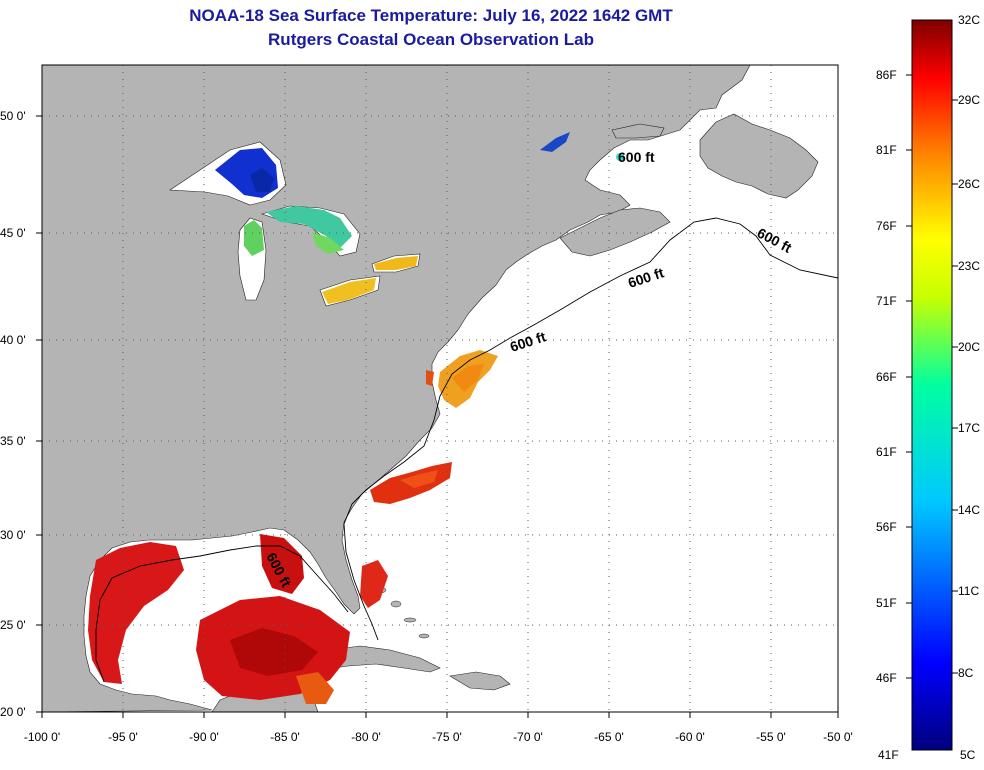 The height and width of the screenshot is (770, 984). I want to click on lat-label: 25 0', so click(13, 625).